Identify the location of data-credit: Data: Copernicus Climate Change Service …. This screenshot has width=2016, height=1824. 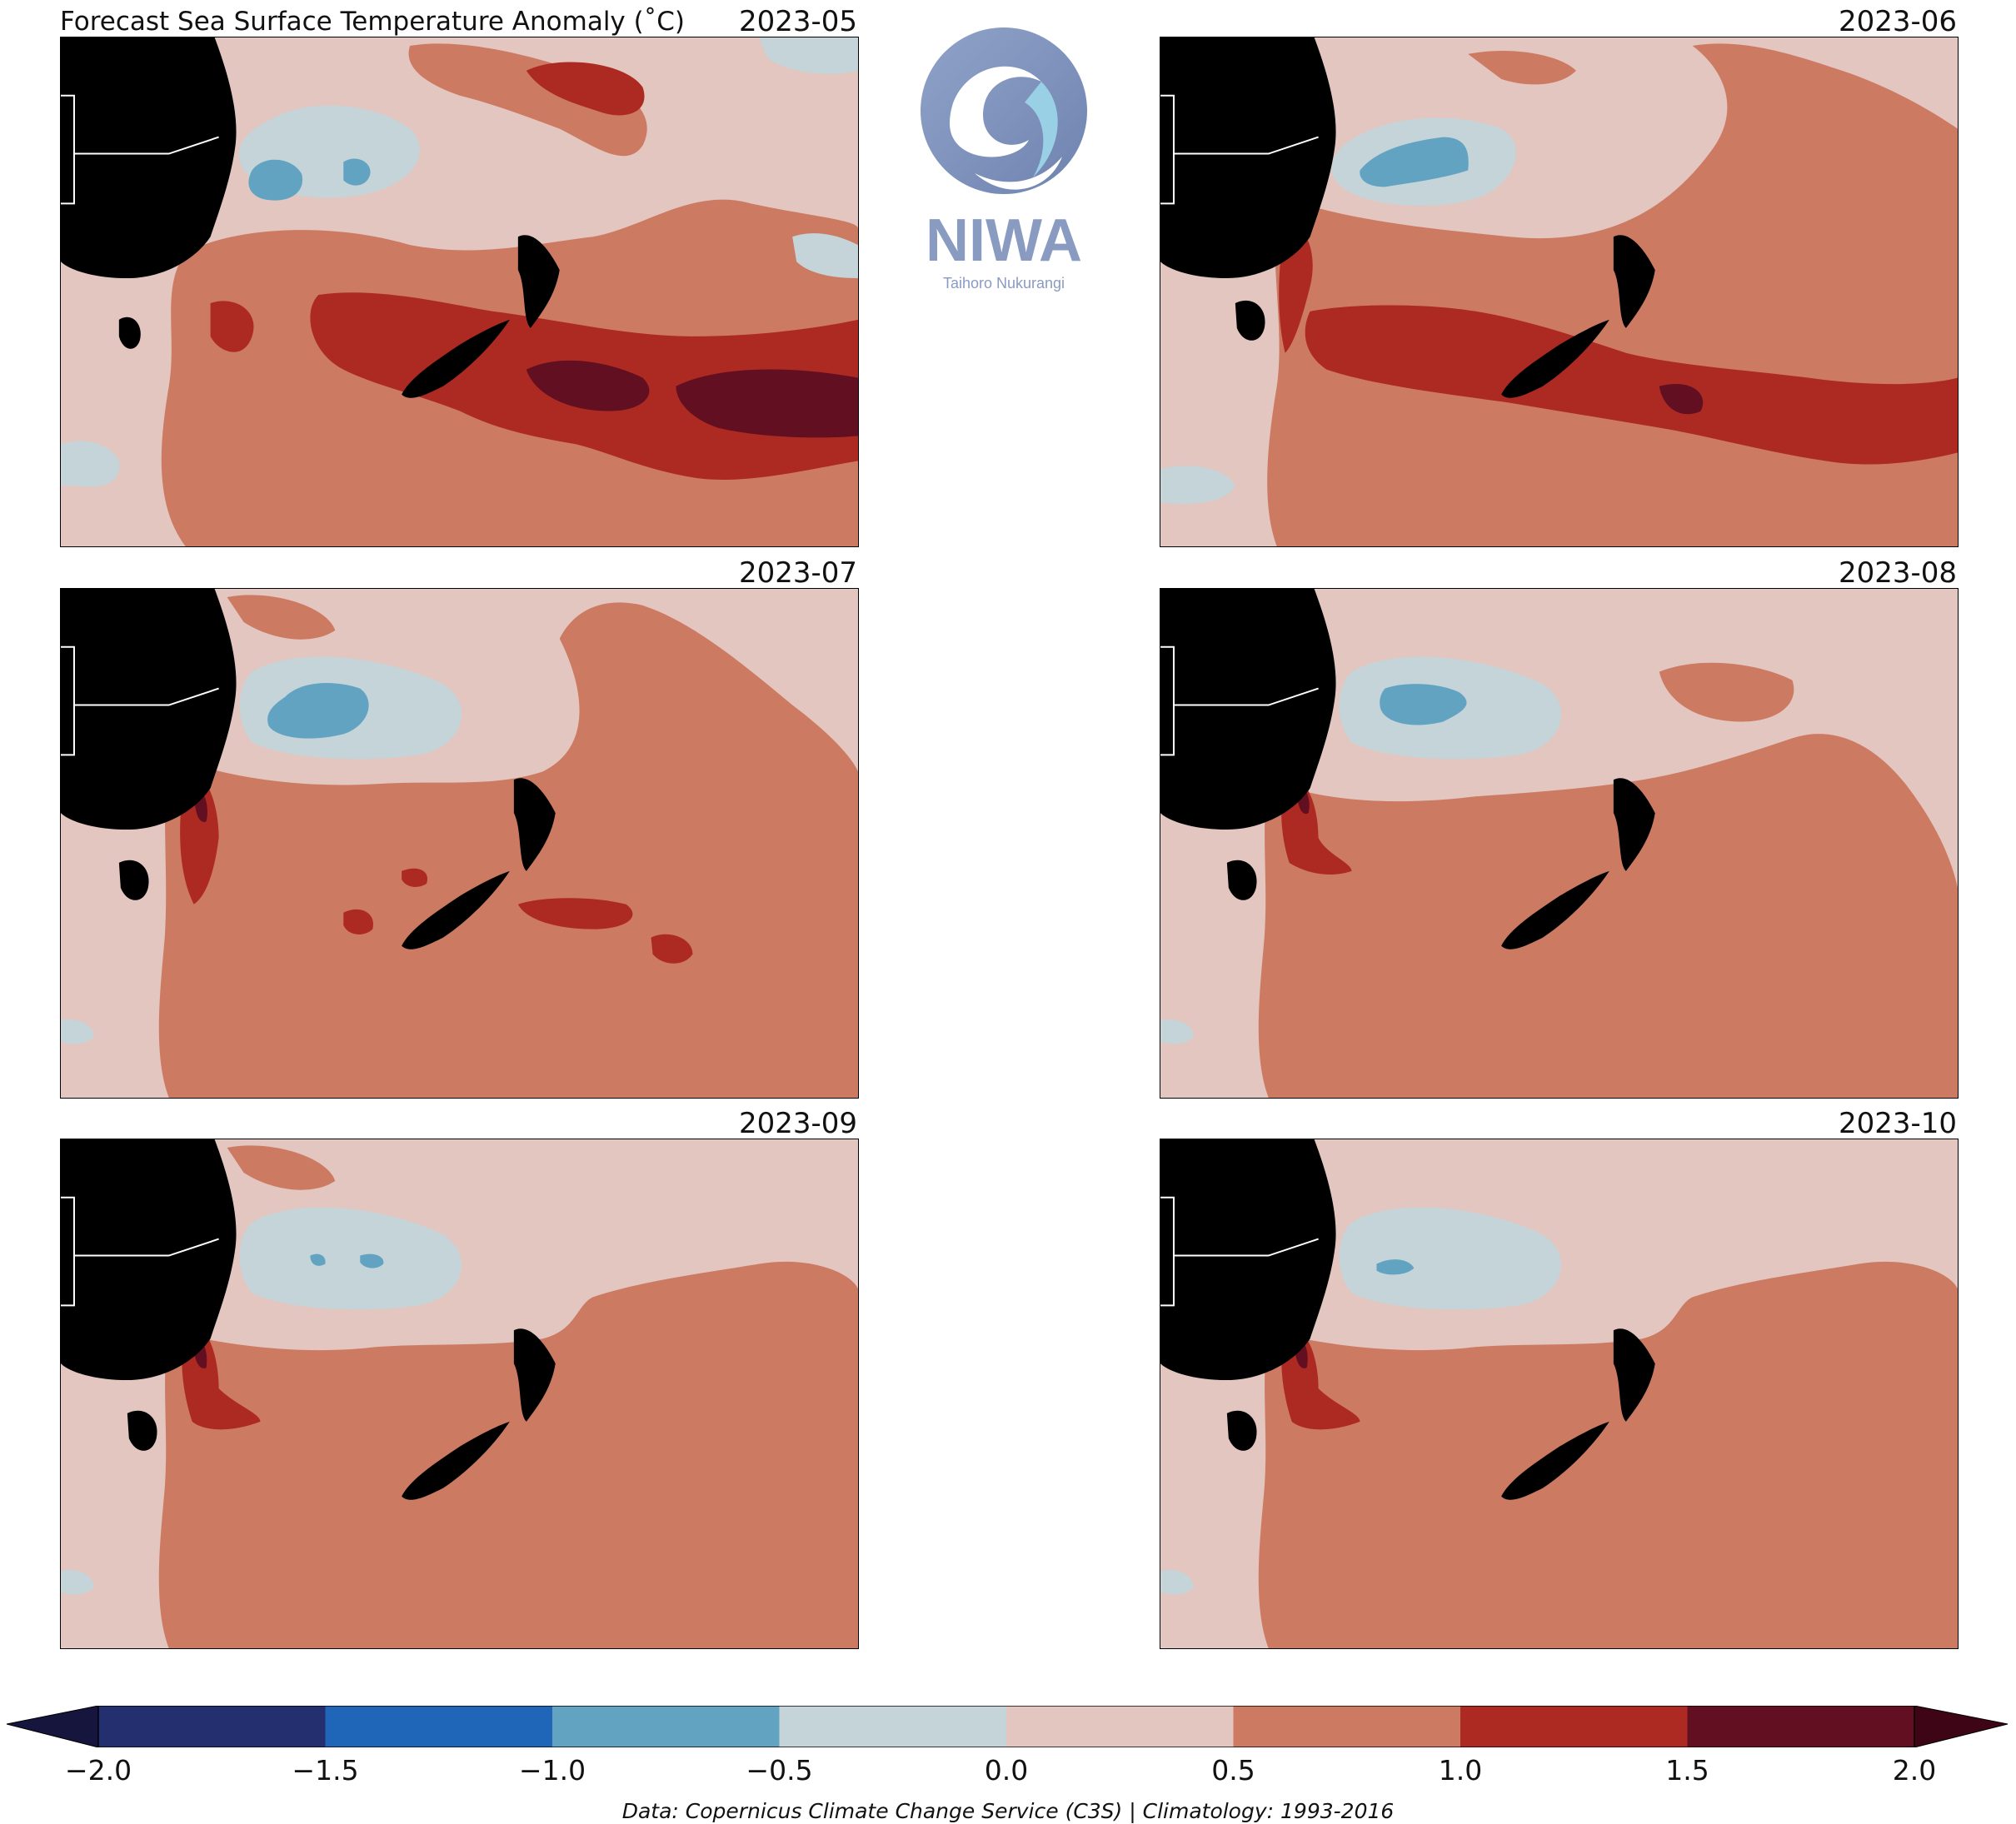
(1008, 1811).